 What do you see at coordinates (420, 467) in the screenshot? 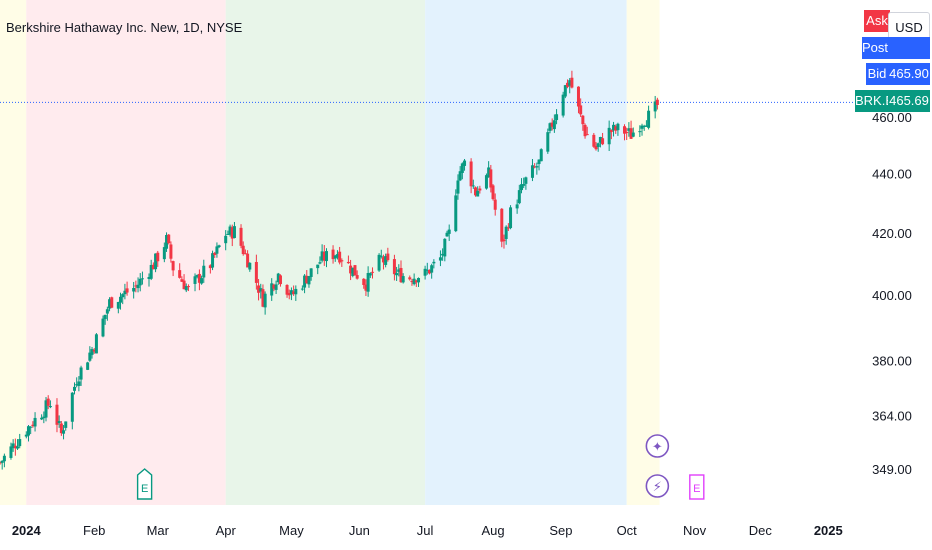
I see `event-markers: E ✦ ⚡ E` at bounding box center [420, 467].